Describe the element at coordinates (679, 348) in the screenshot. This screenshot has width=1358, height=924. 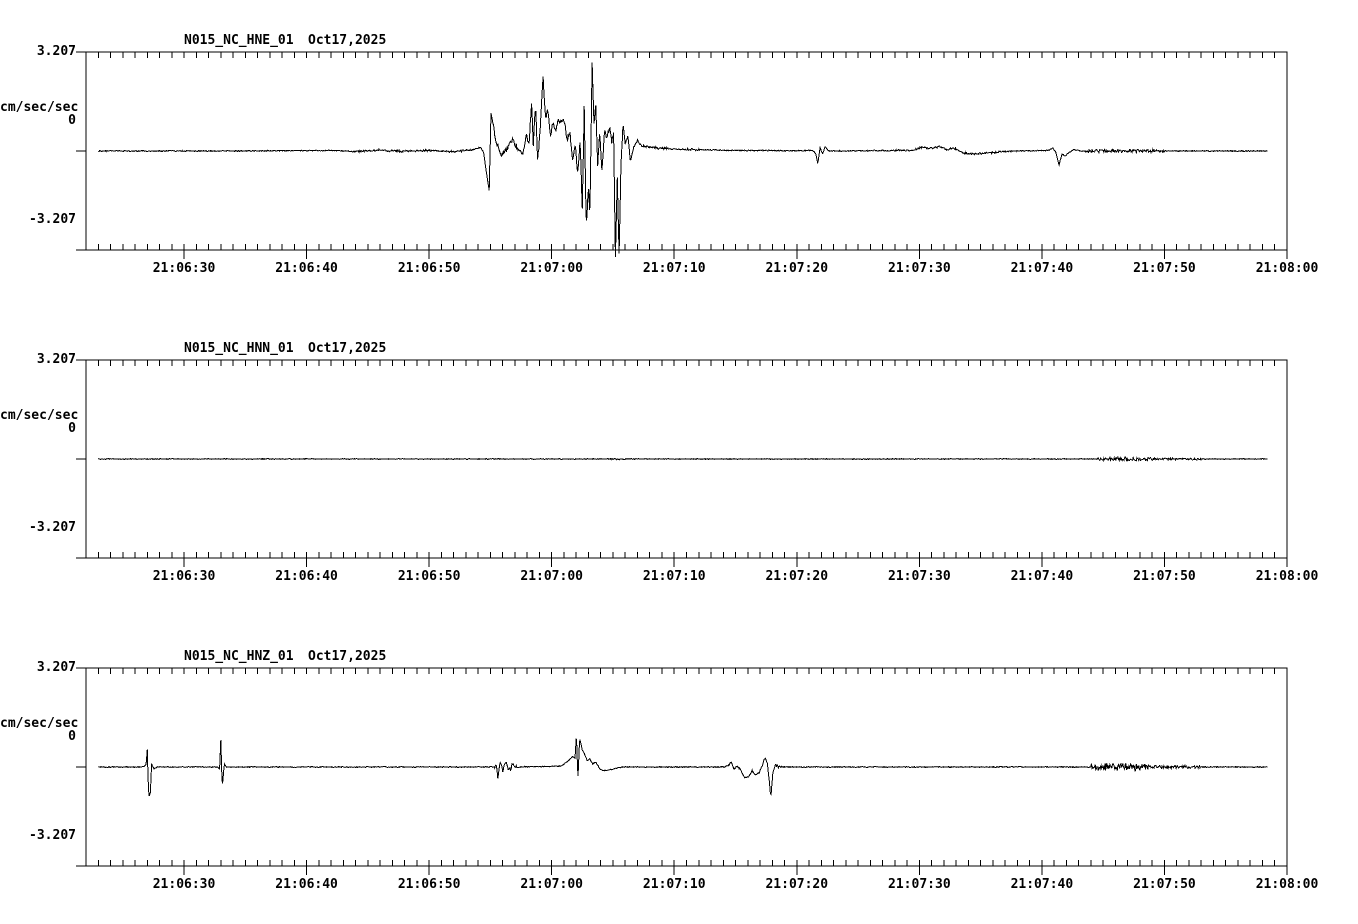
I see `chart-title: N015_NC_HNN_01 Oct17,2025` at that location.